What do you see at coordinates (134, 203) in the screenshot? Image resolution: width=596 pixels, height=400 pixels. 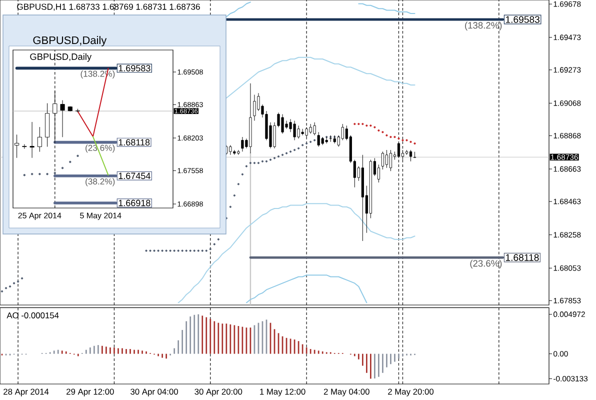 I see `data-label: 1.66918` at bounding box center [134, 203].